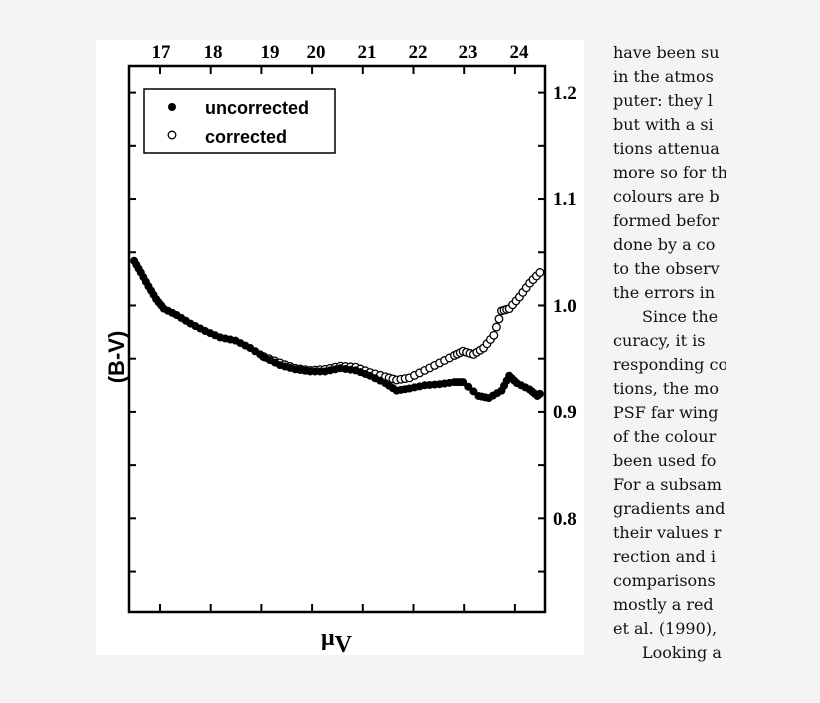 The width and height of the screenshot is (820, 703). What do you see at coordinates (565, 199) in the screenshot?
I see `right-tick-label: 1.1` at bounding box center [565, 199].